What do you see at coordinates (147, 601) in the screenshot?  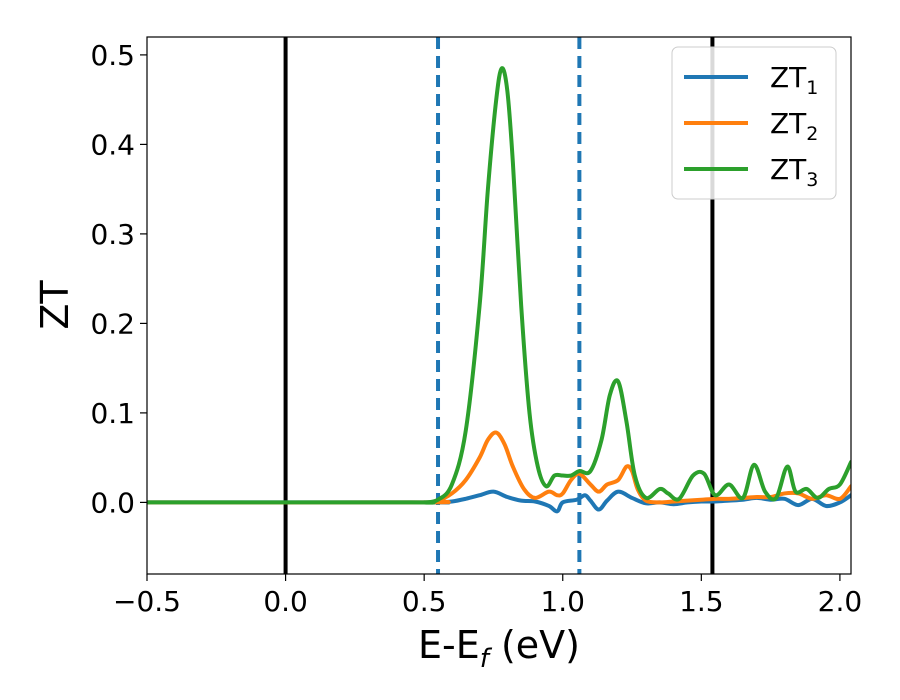 I see `x-tick-label: −0.5` at bounding box center [147, 601].